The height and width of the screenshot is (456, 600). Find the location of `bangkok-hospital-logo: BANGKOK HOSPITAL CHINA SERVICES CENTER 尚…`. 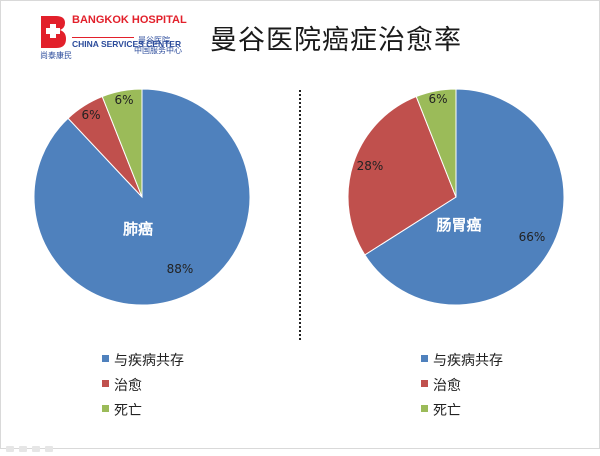

bangkok-hospital-logo: BANGKOK HOSPITAL CHINA SERVICES CENTER 尚… is located at coordinates (113, 36).